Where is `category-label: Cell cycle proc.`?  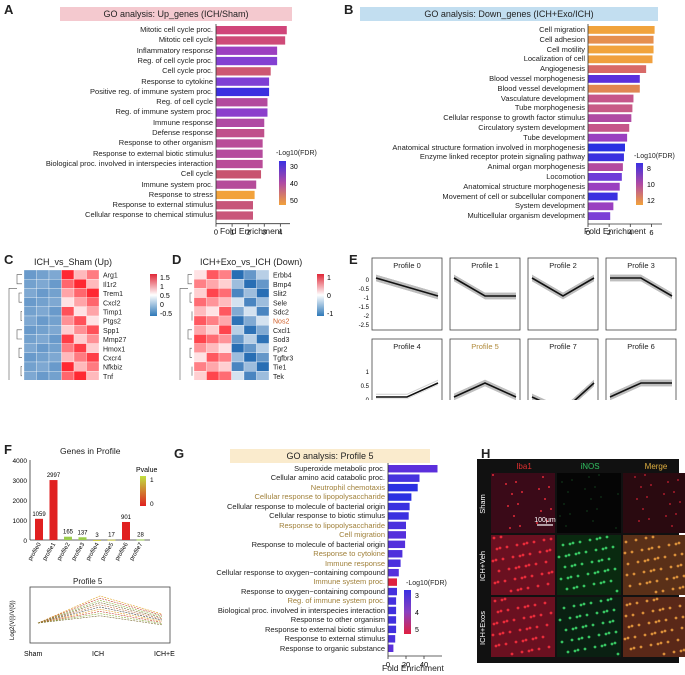
category-label: Cell cycle proc. is located at coordinates (187, 71).